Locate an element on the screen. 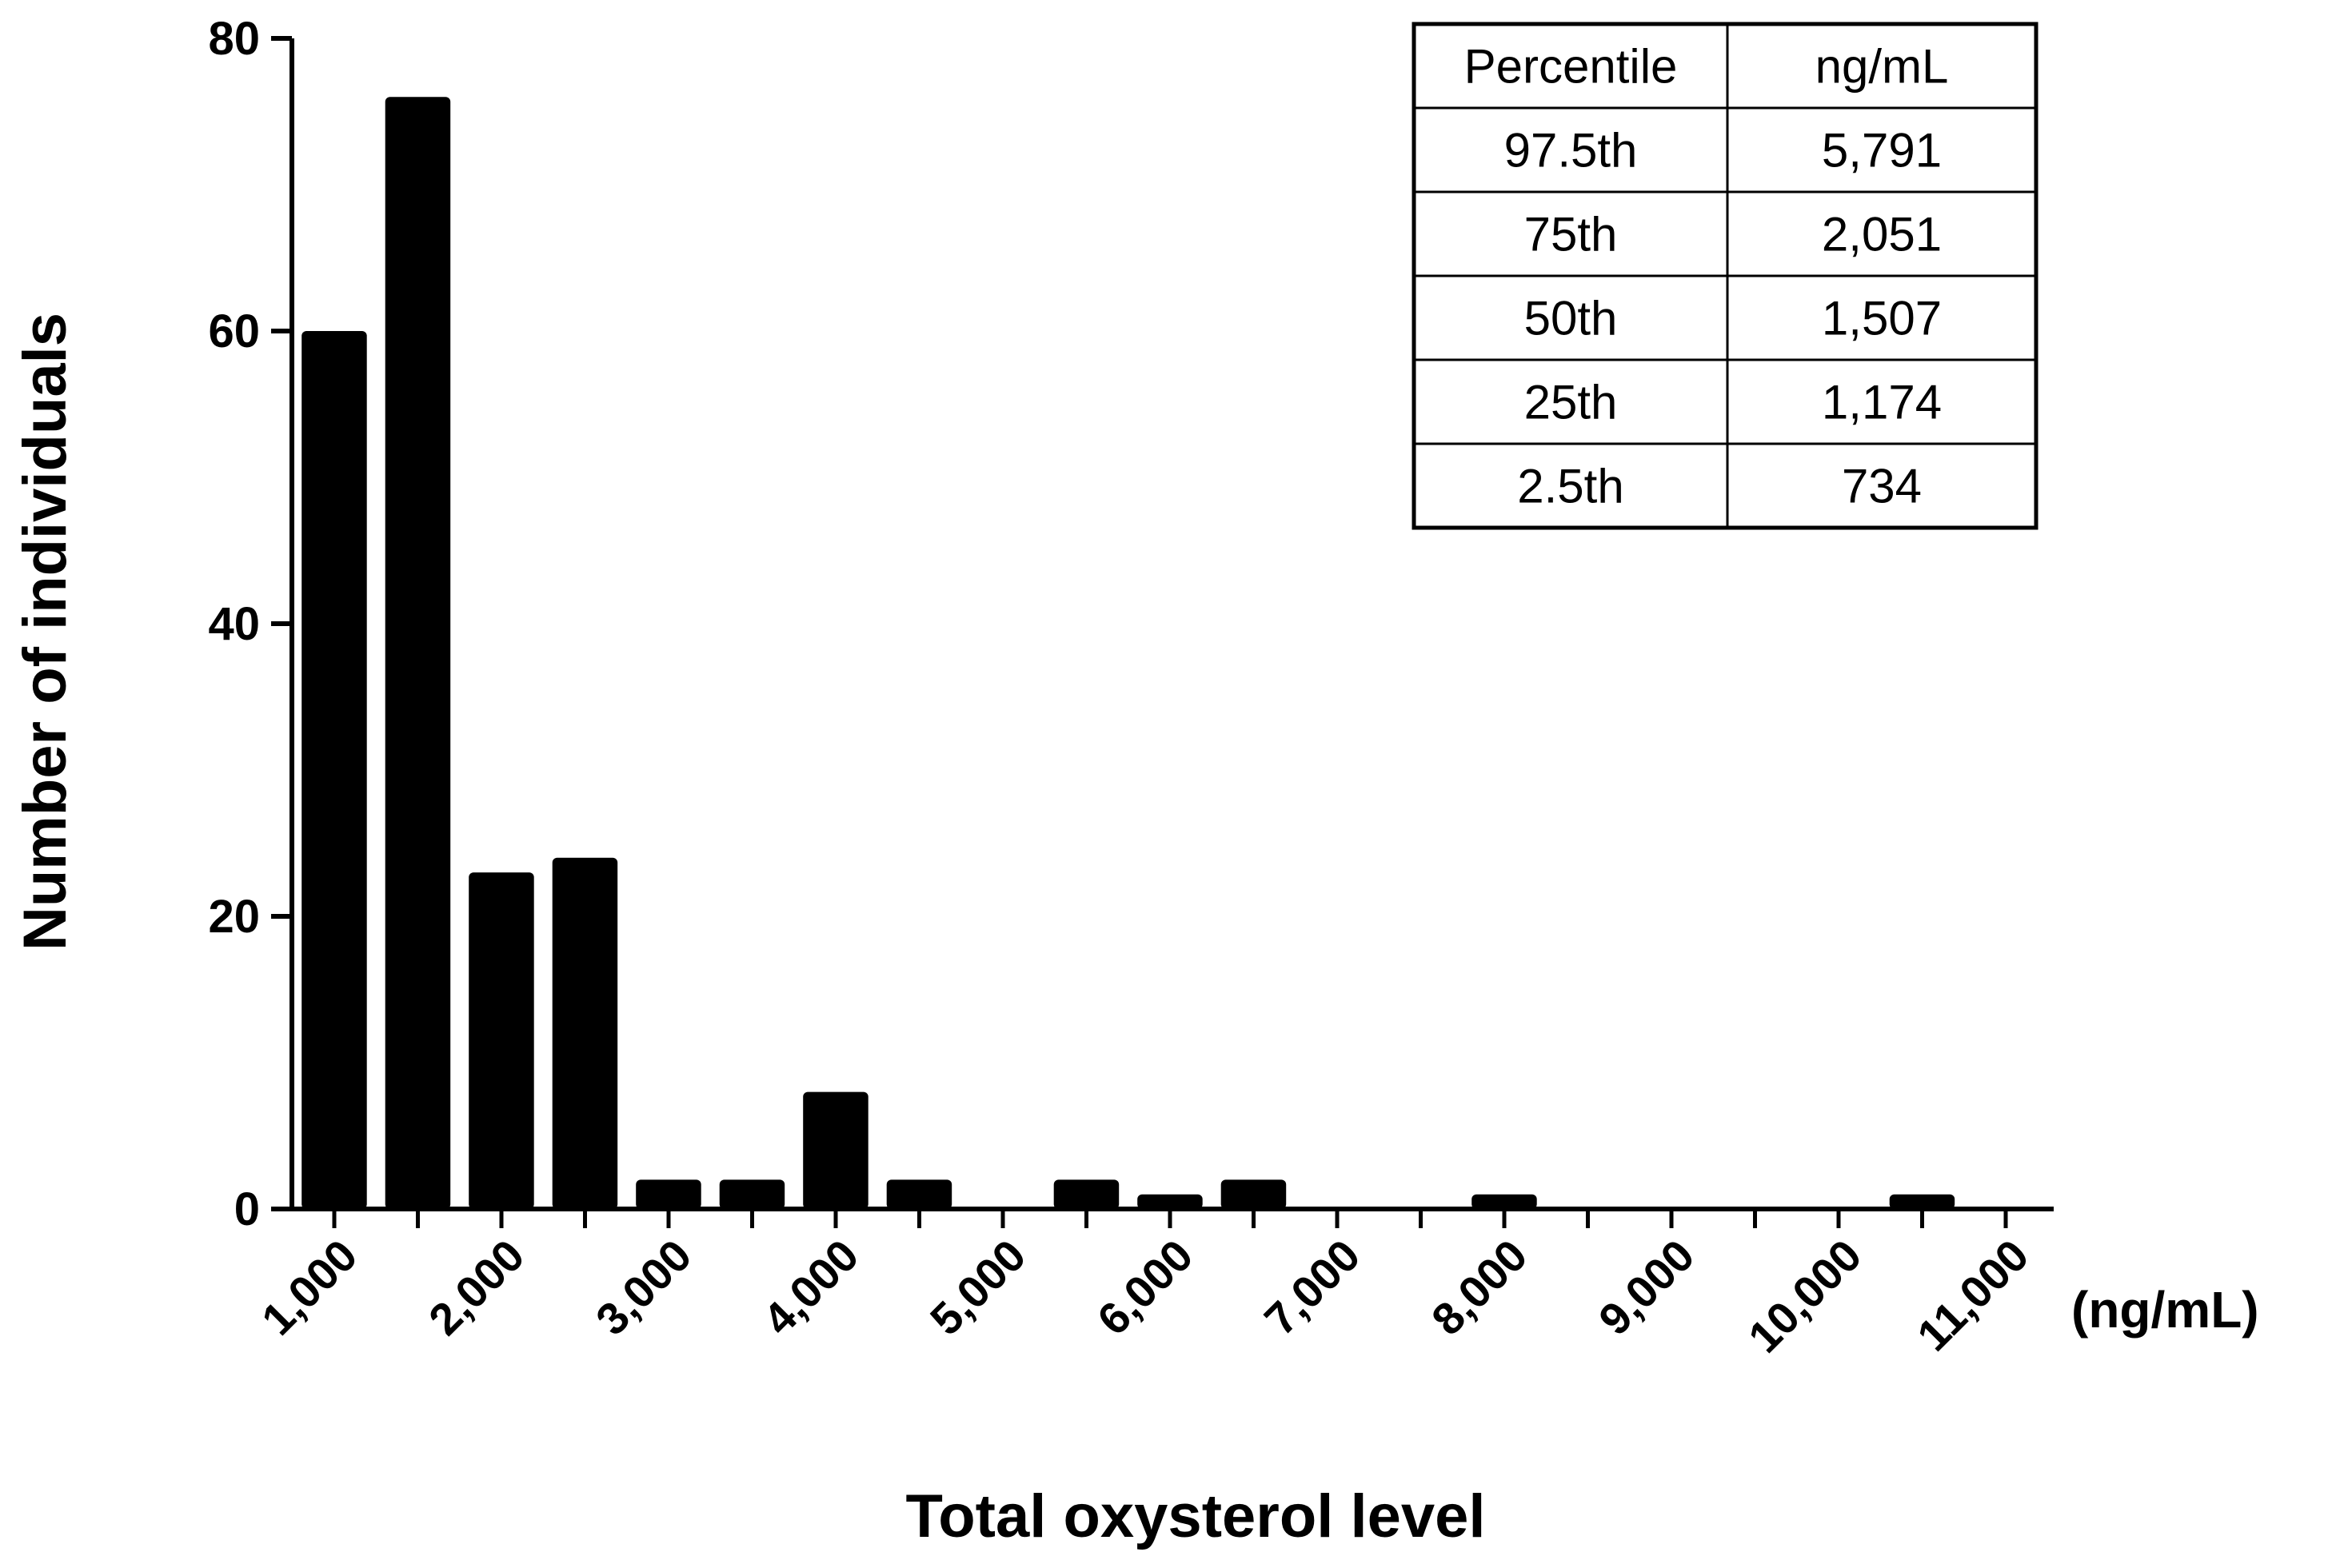  table-cell-value: 1,174 is located at coordinates (1882, 402).